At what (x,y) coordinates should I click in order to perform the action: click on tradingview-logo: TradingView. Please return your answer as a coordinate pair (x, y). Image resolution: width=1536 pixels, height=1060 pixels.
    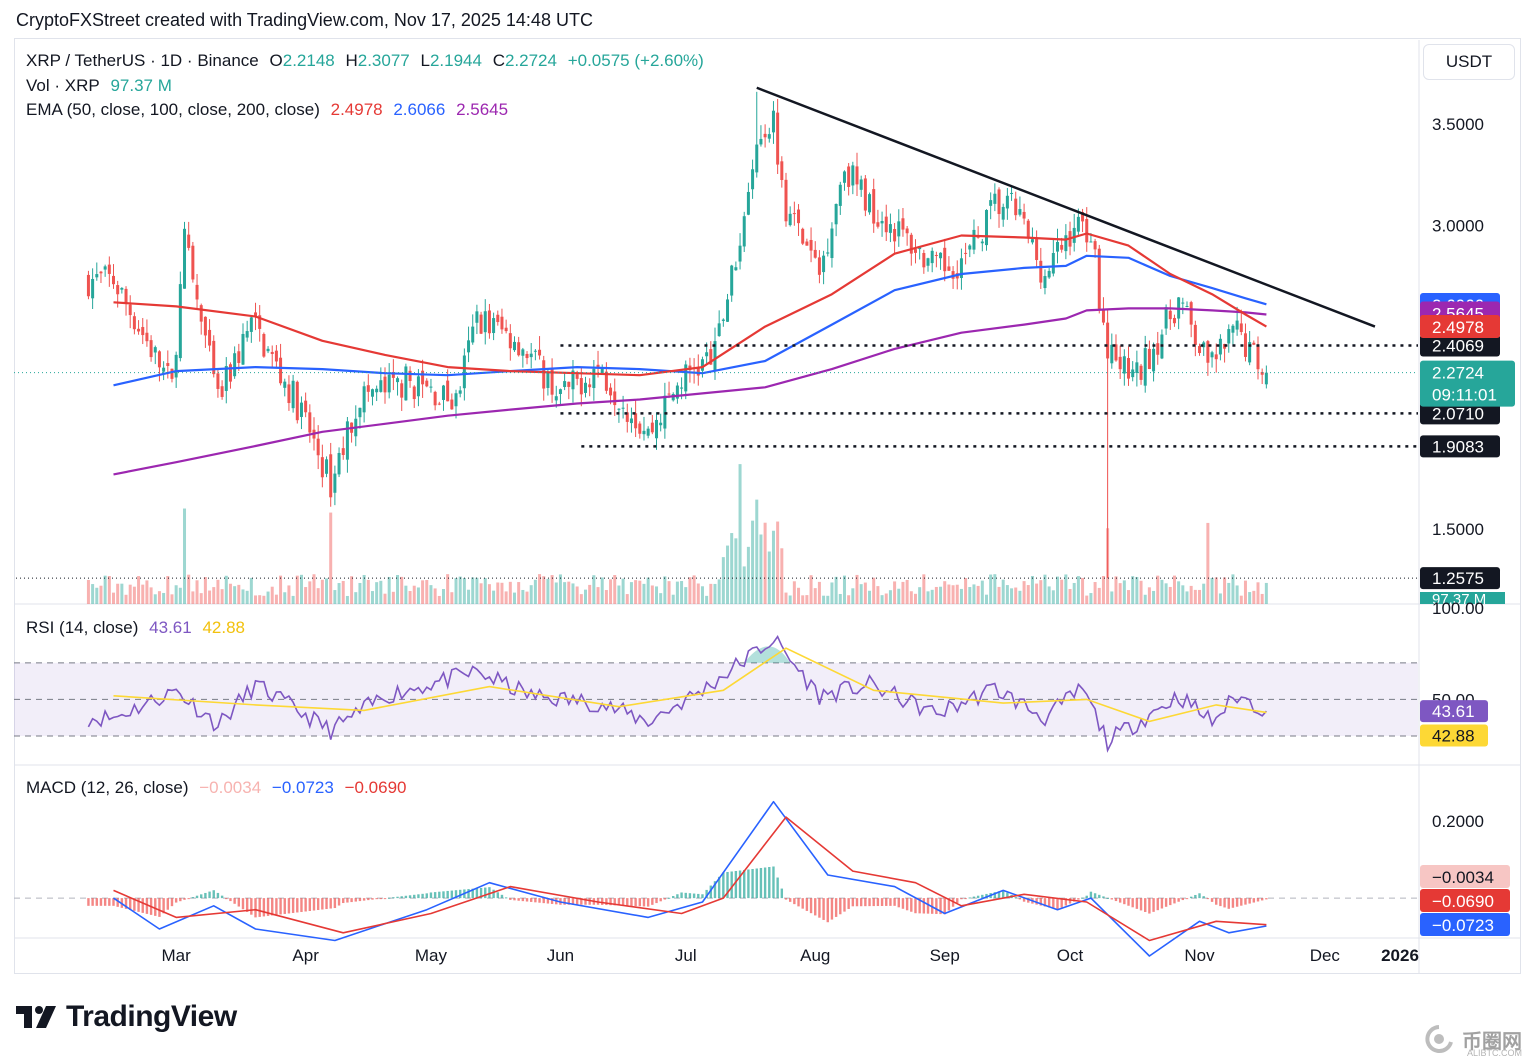
    Looking at the image, I should click on (126, 1017).